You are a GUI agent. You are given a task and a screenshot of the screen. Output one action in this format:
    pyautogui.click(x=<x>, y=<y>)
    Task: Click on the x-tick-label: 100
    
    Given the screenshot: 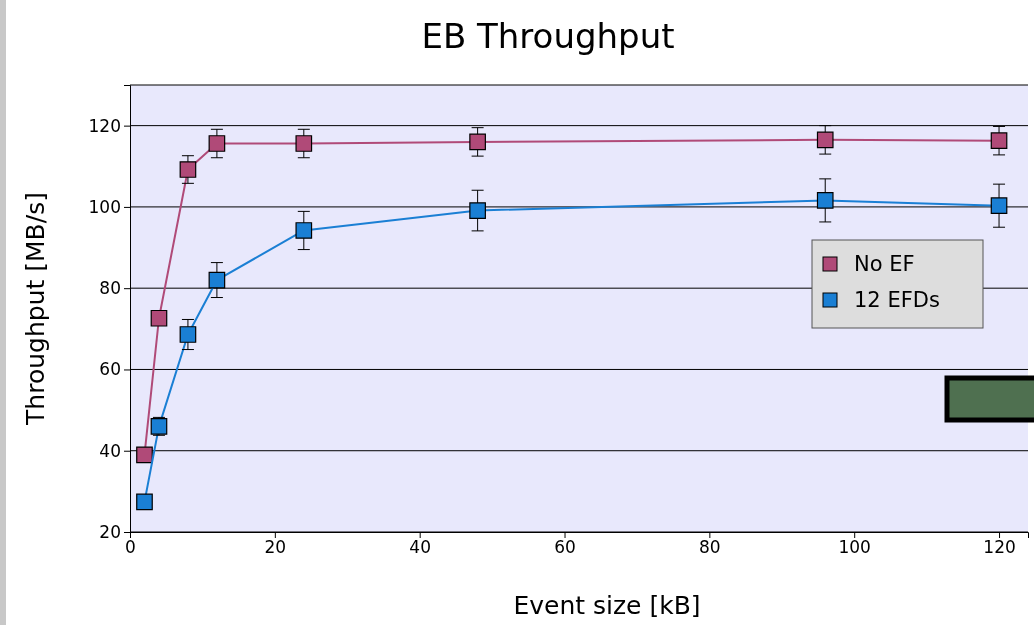 What is the action you would take?
    pyautogui.click(x=854, y=547)
    